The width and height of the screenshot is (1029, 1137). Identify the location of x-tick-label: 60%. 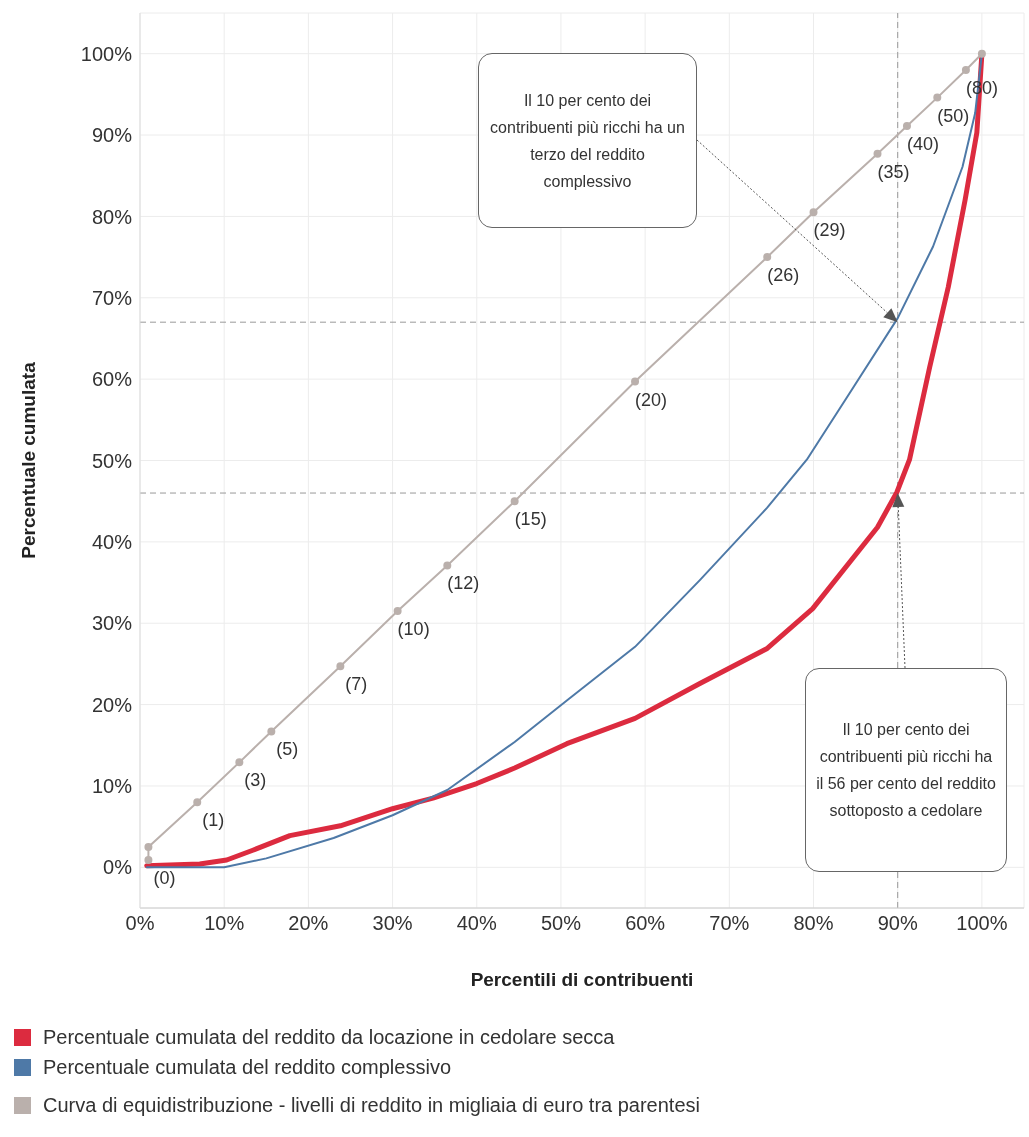
(645, 923).